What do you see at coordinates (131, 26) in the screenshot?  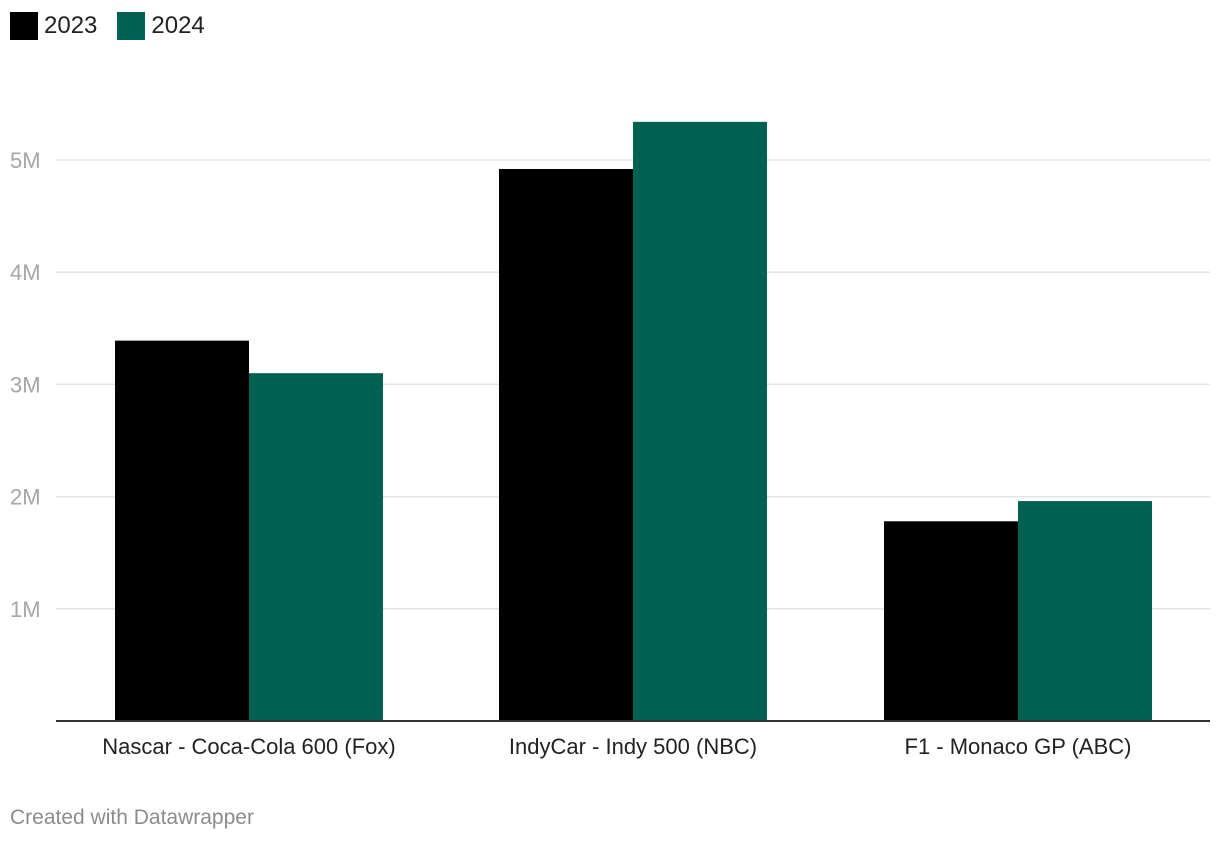 I see `legend-swatch-2024` at bounding box center [131, 26].